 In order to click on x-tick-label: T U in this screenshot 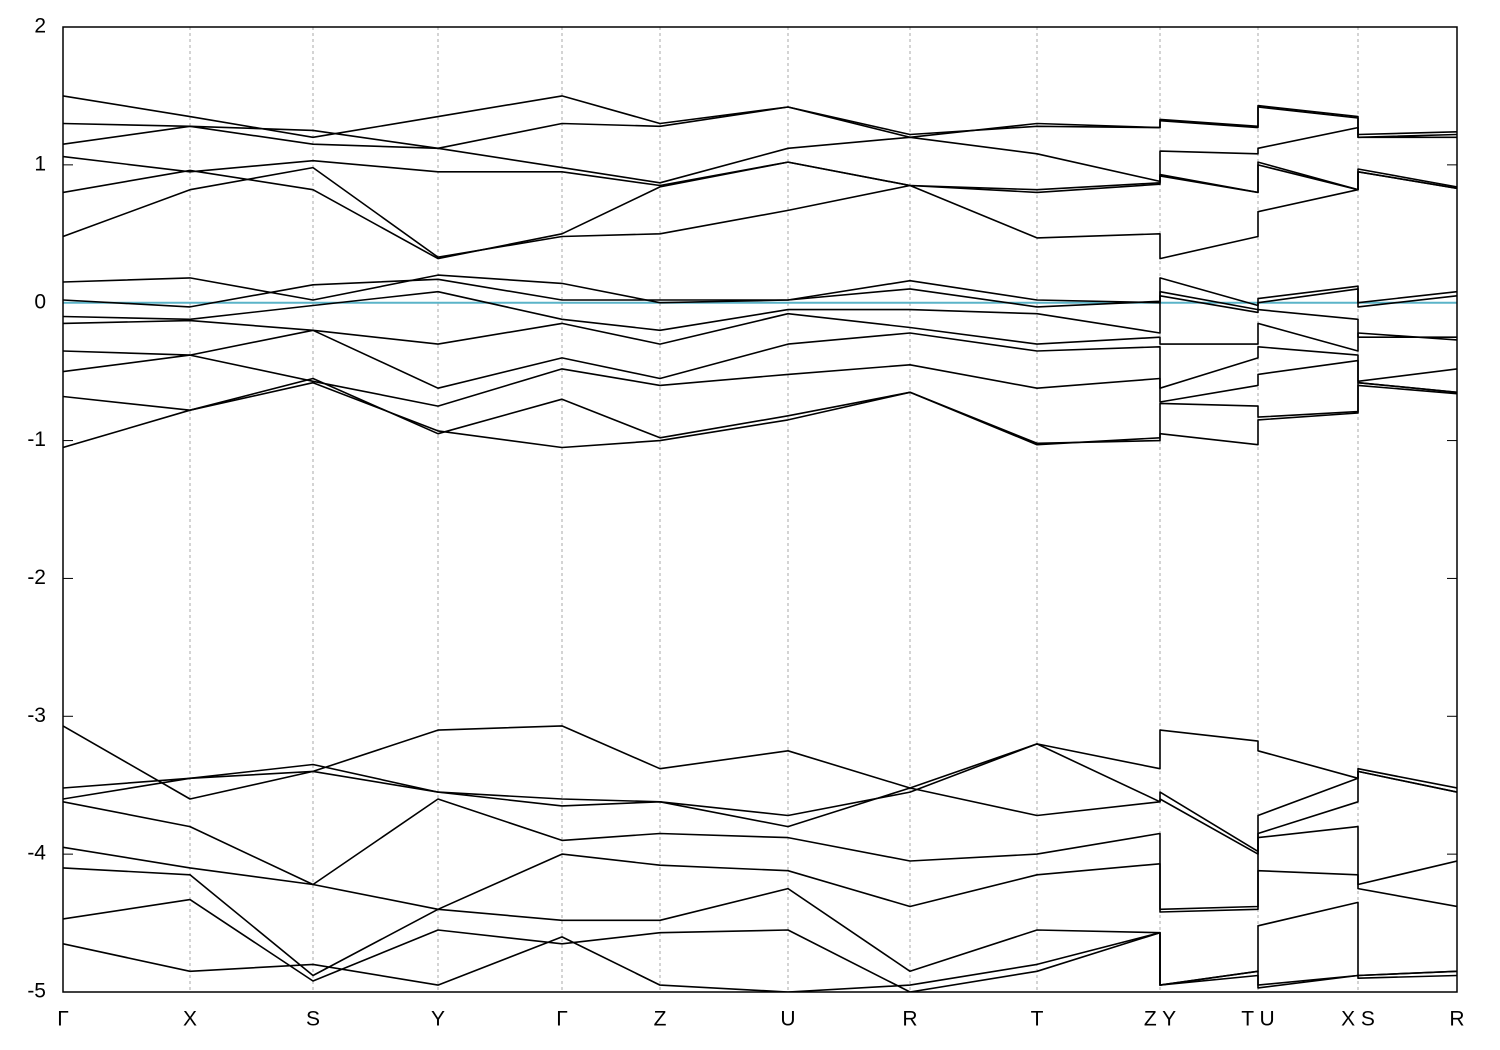, I will do `click(1257, 1019)`.